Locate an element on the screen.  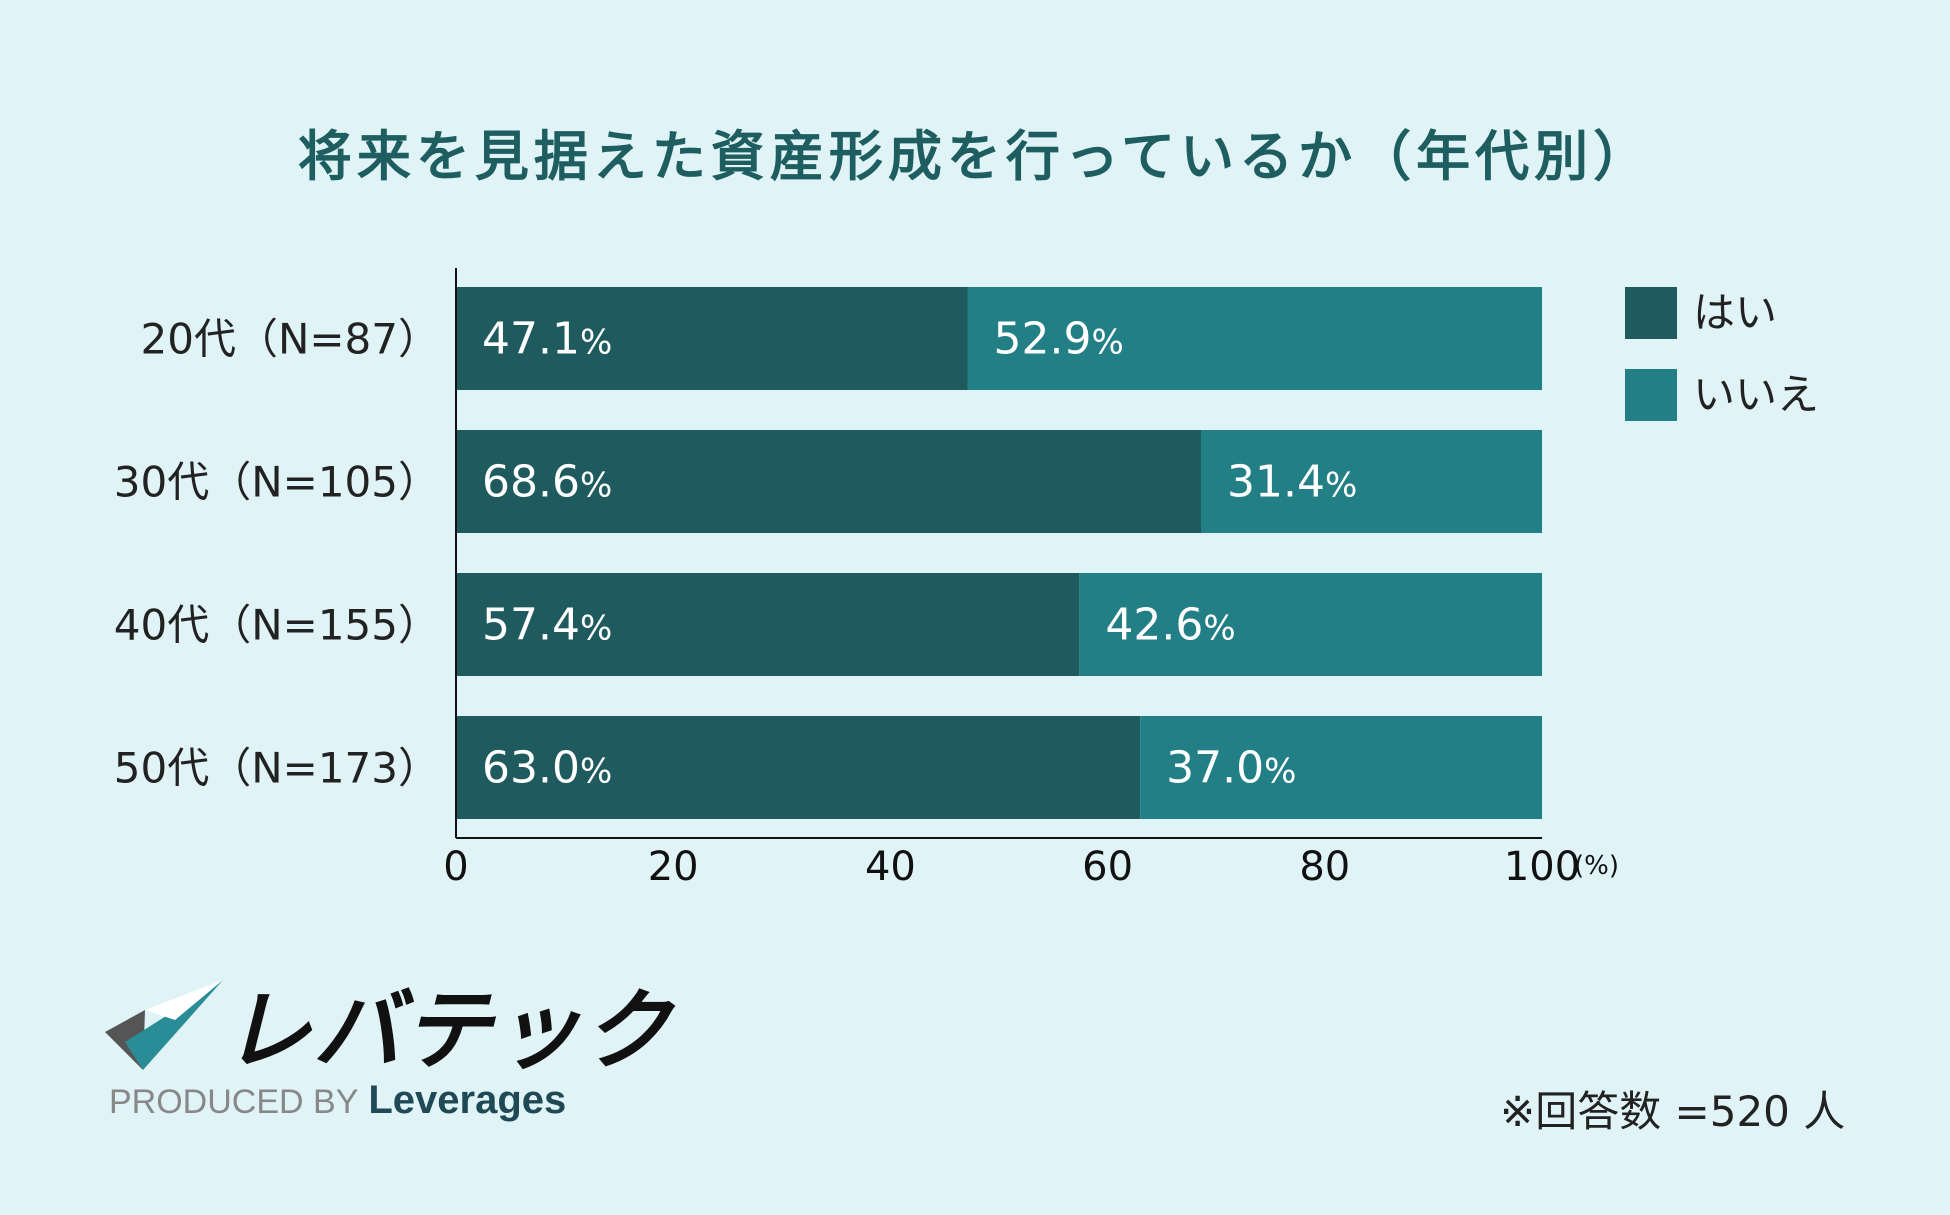
x-tick-label-5: 100 is located at coordinates (1542, 867).